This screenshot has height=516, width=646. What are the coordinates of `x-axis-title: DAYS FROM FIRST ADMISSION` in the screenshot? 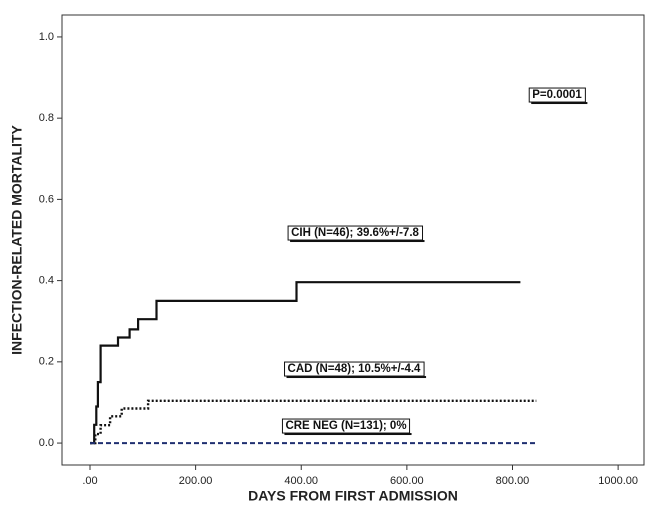 It's located at (353, 496).